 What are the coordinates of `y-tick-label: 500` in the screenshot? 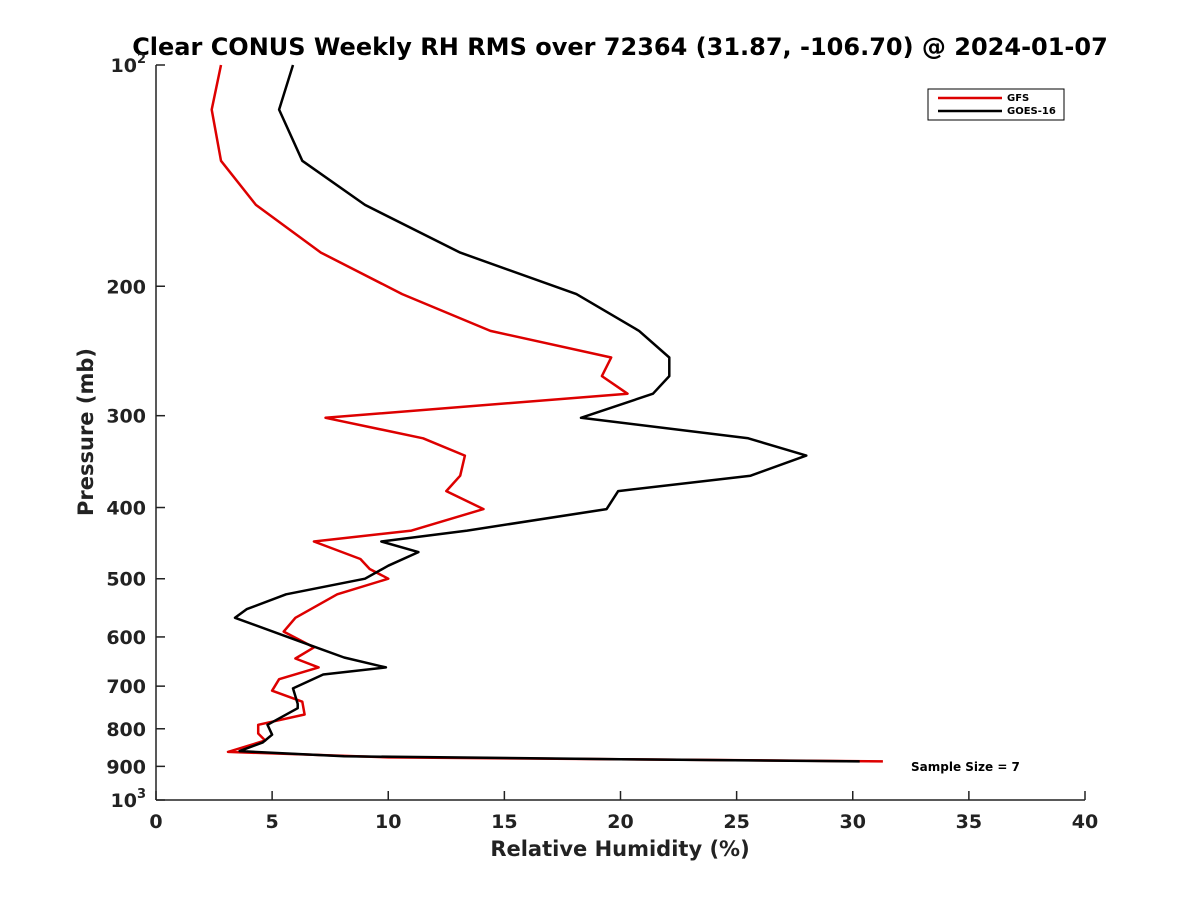 It's located at (126, 580).